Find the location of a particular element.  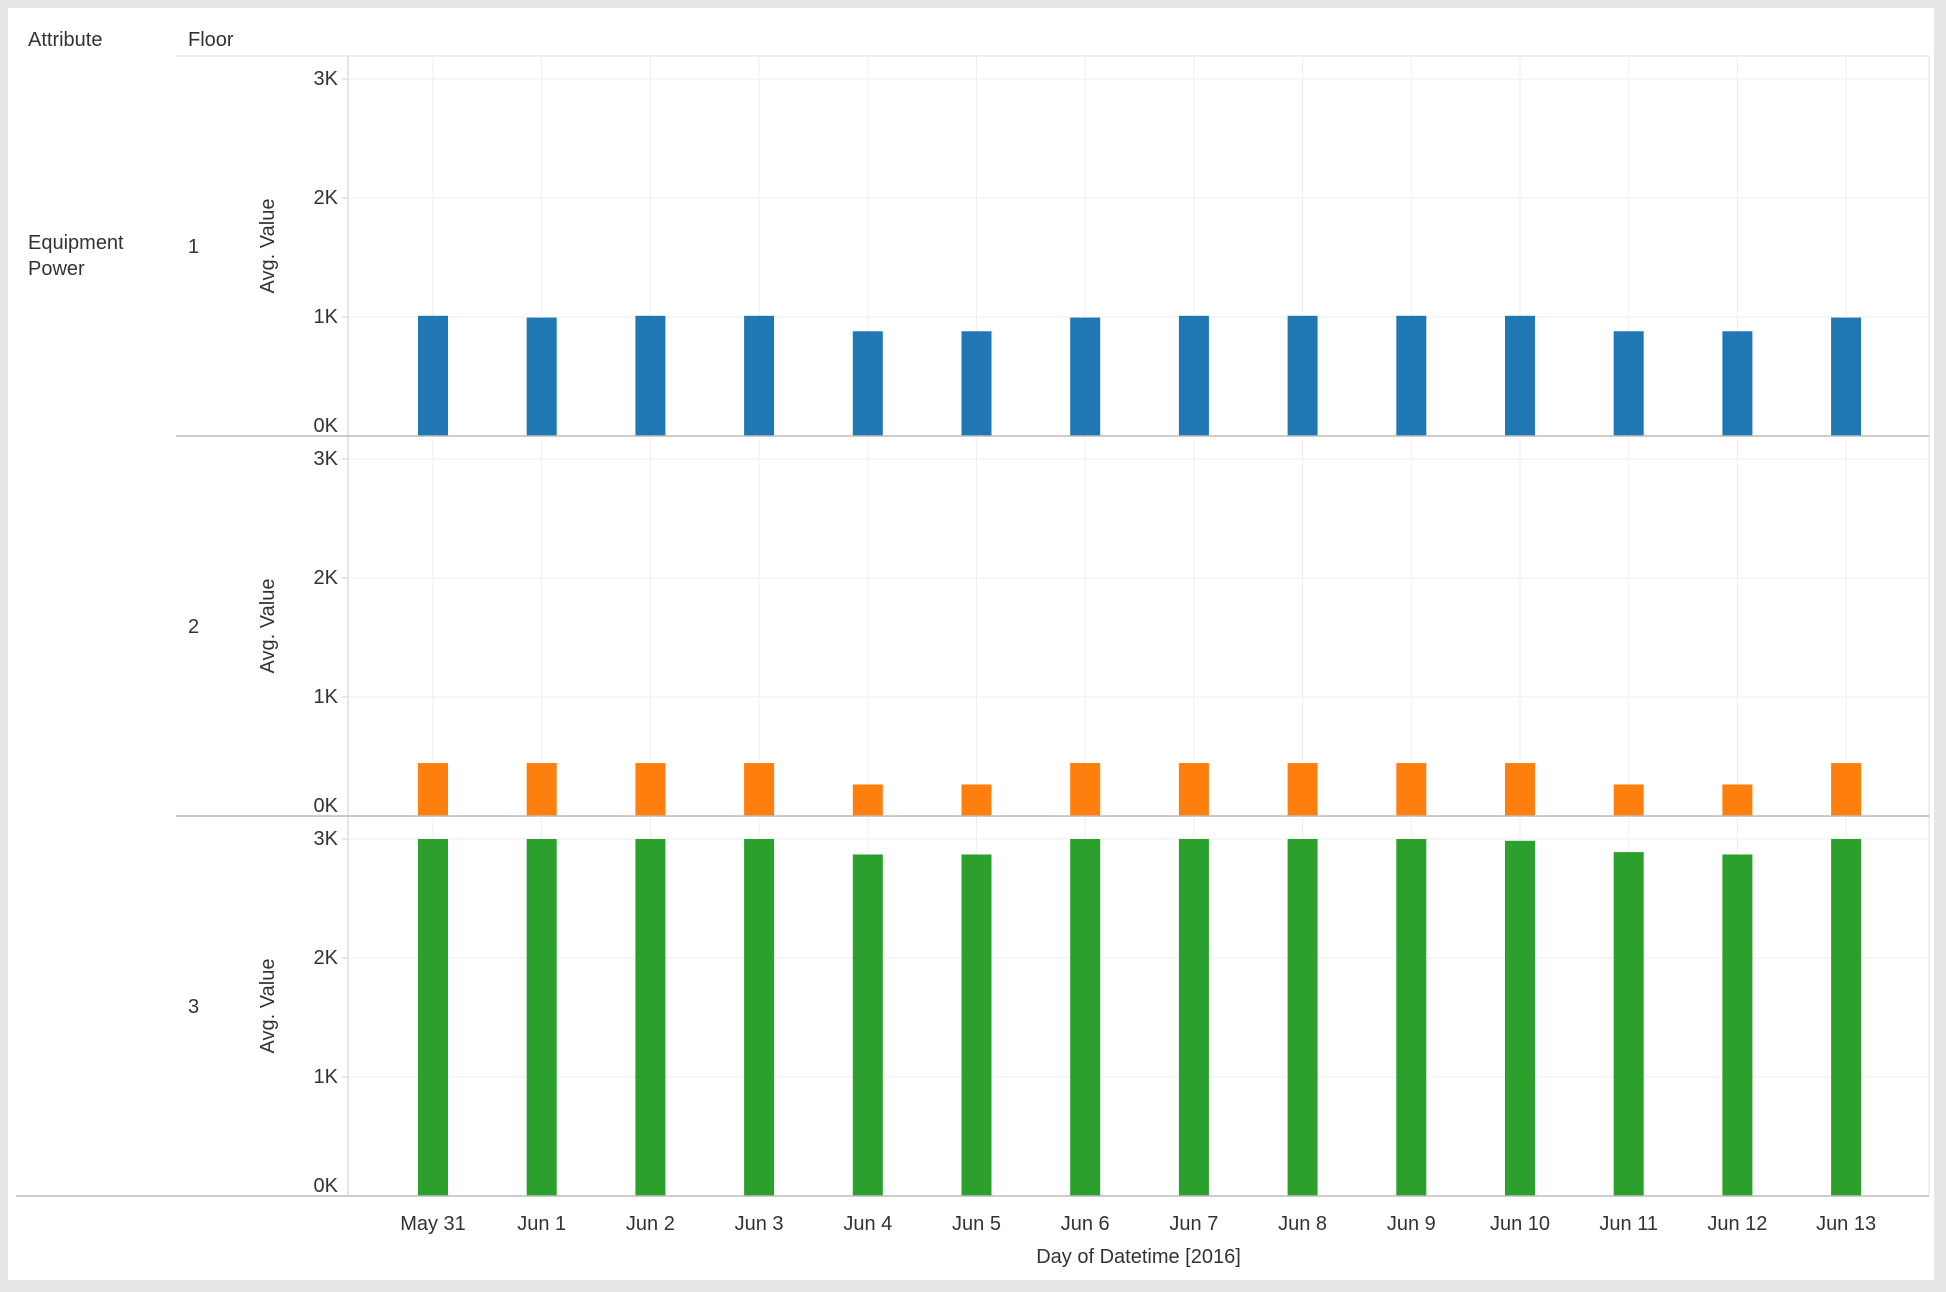

x-tick-label: Jun 3 is located at coordinates (759, 1224).